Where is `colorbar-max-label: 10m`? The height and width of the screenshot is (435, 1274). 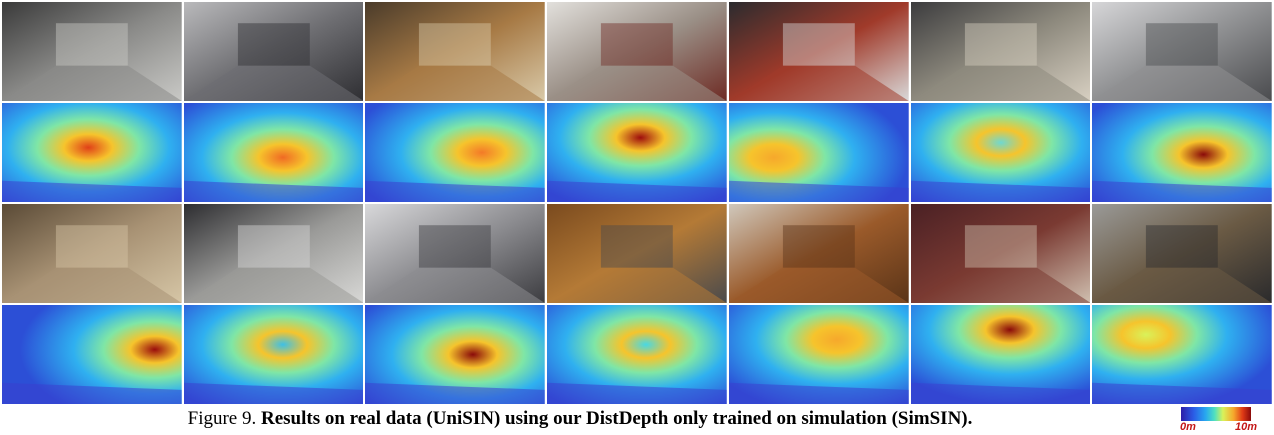
colorbar-max-label: 10m is located at coordinates (1246, 427).